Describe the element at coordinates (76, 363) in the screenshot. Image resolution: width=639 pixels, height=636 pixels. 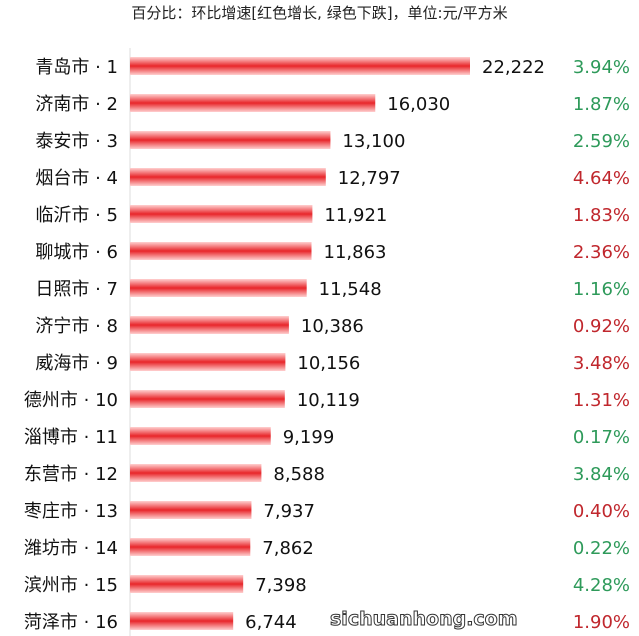
I see `category-label: 威海市 · 9` at that location.